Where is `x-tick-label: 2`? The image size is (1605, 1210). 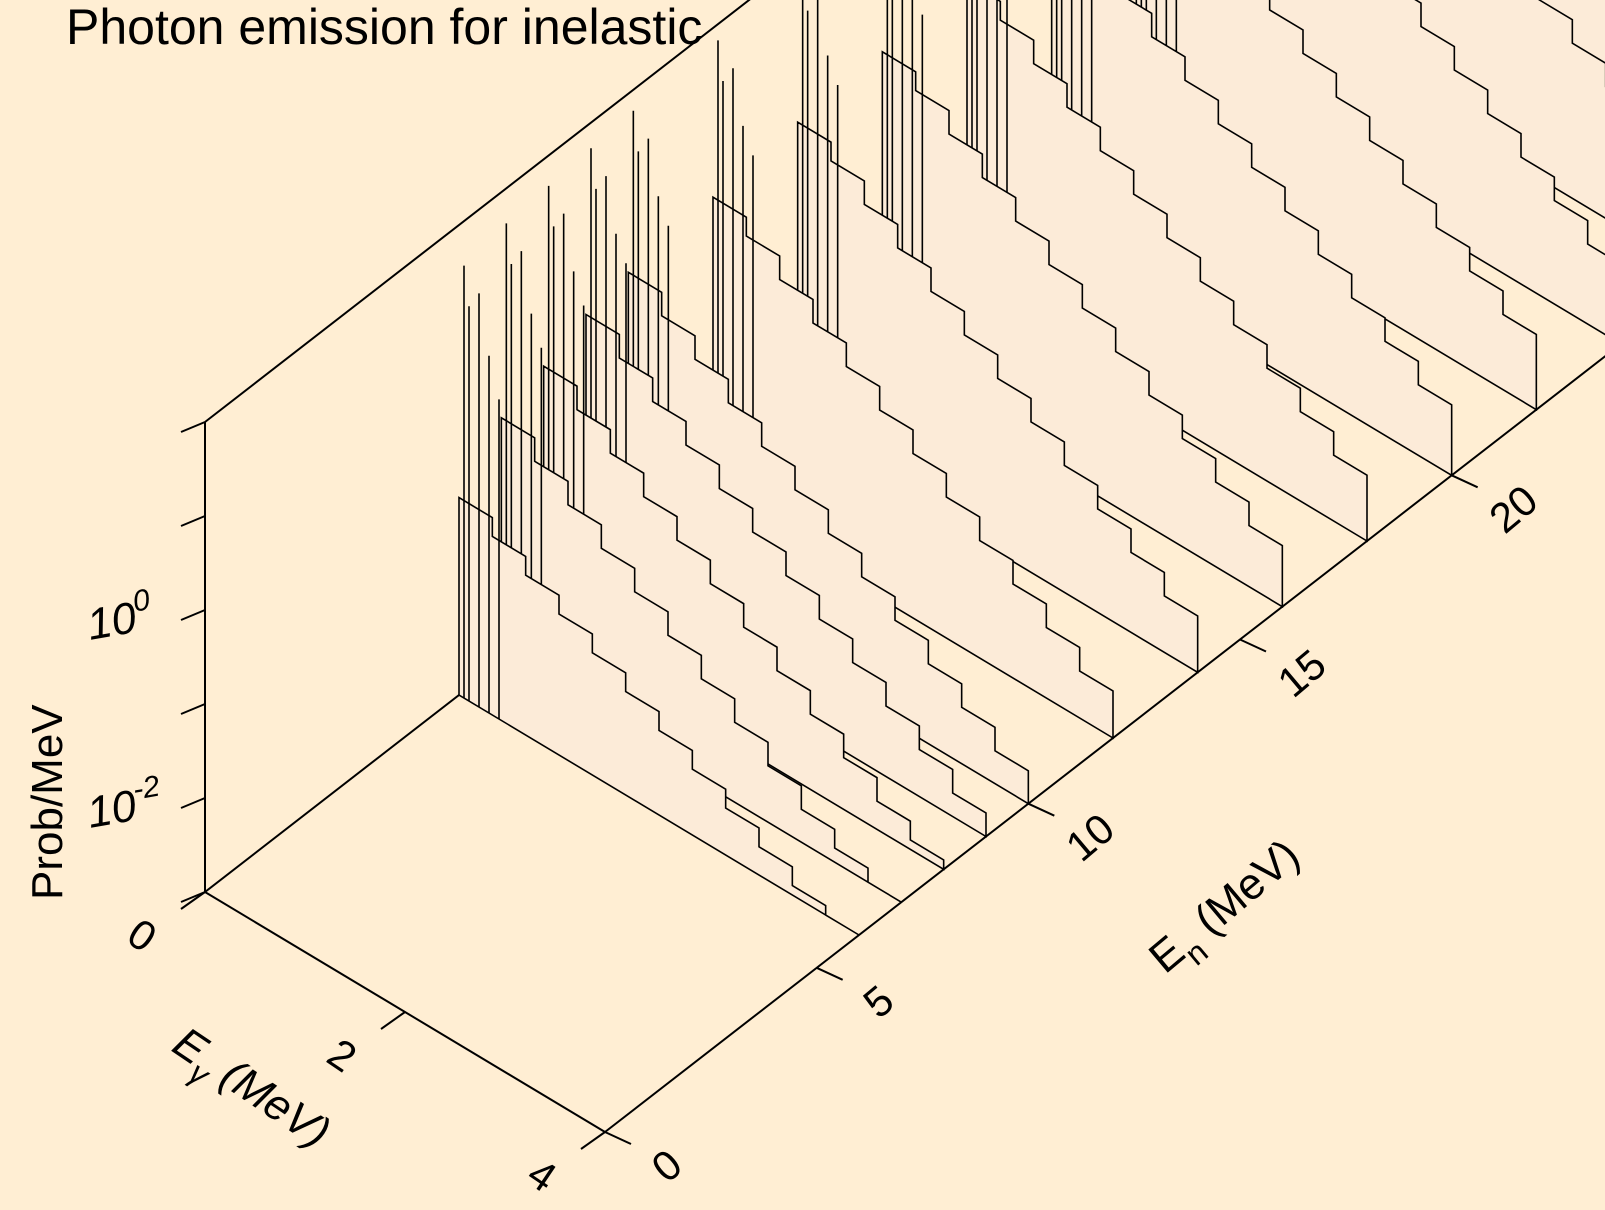 x-tick-label: 2 is located at coordinates (342, 1055).